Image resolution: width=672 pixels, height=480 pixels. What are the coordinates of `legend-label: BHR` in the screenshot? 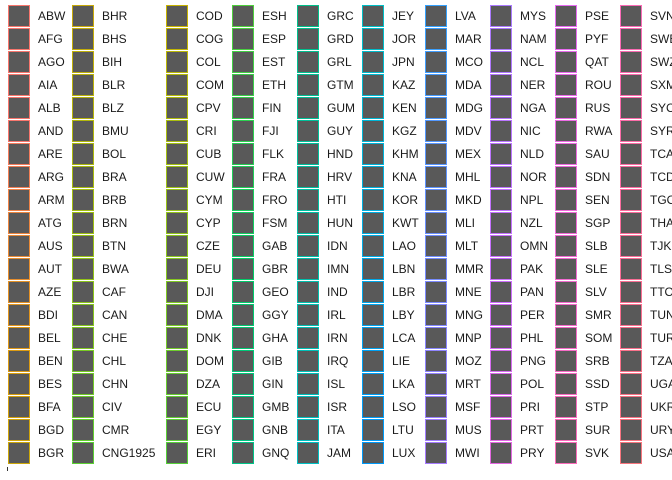 It's located at (115, 16).